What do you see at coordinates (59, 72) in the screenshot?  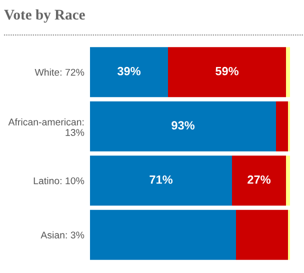 I see `y-tick-label: White: 72%` at bounding box center [59, 72].